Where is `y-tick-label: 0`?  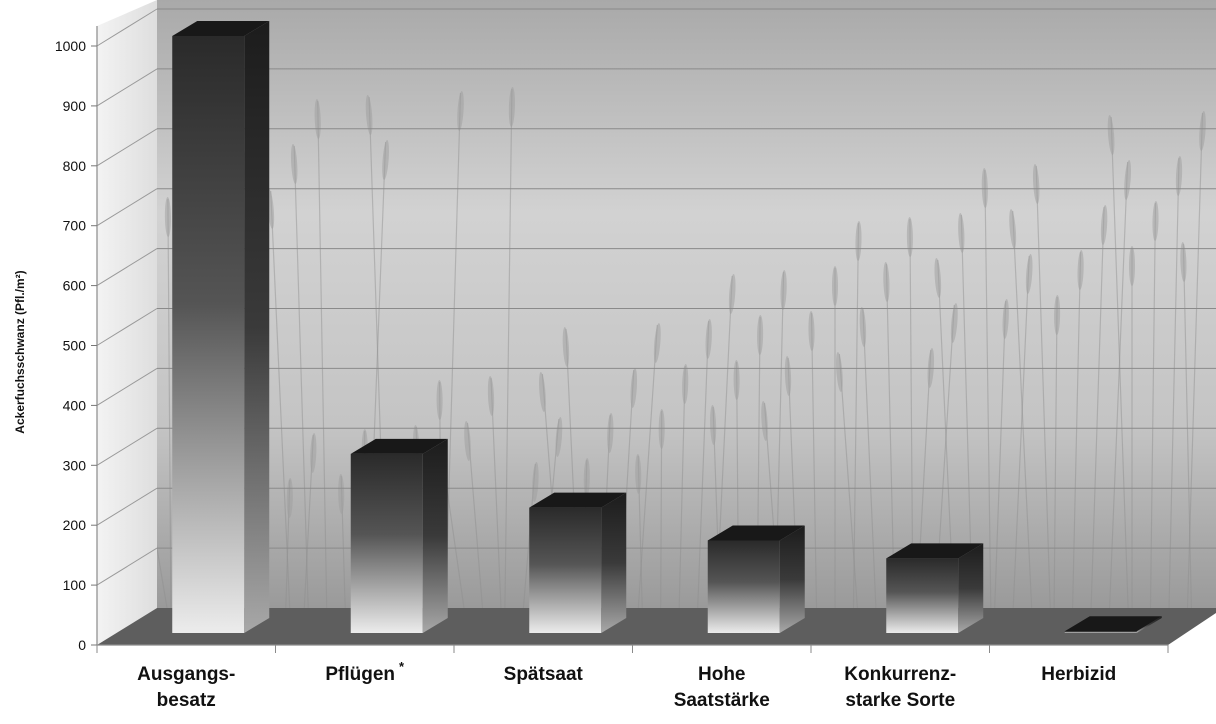 y-tick-label: 0 is located at coordinates (82, 645).